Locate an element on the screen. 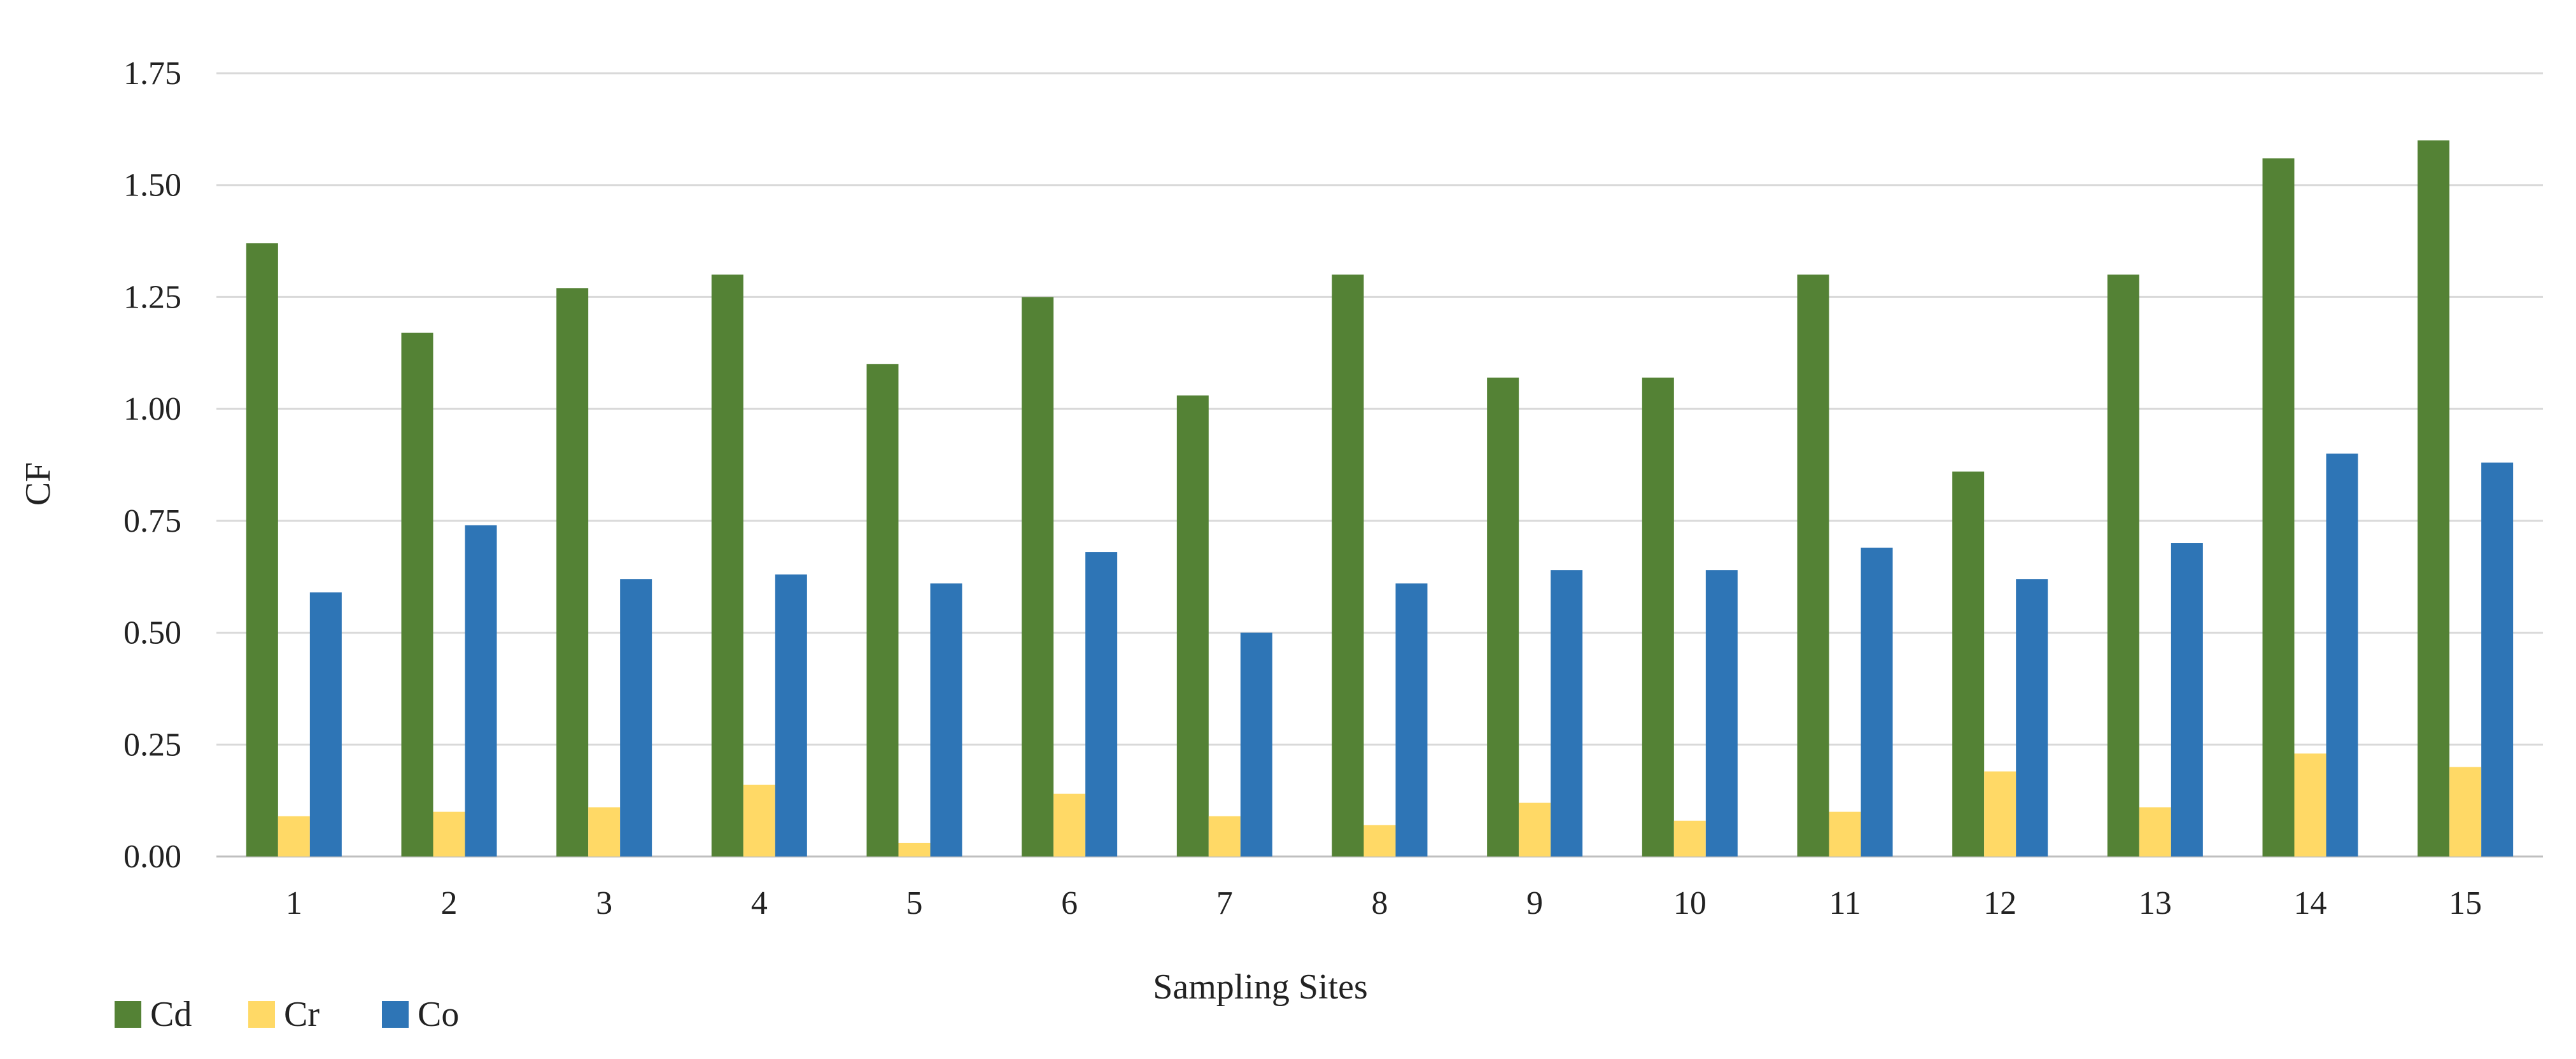 This screenshot has width=2576, height=1059. legend-label-cd: Cd is located at coordinates (171, 1014).